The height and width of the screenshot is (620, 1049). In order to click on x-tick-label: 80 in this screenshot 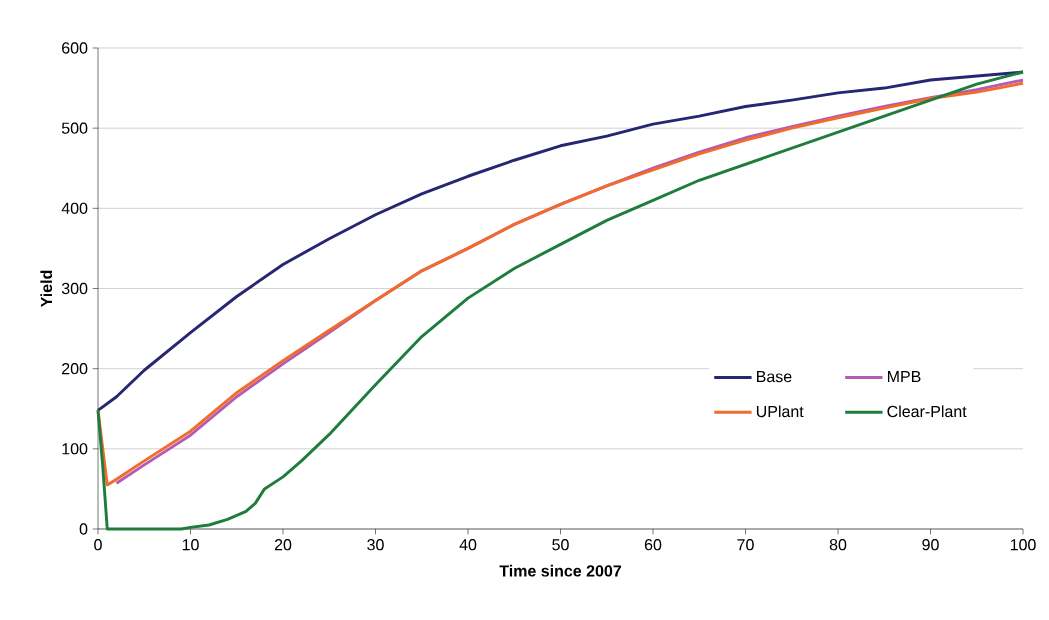, I will do `click(838, 545)`.